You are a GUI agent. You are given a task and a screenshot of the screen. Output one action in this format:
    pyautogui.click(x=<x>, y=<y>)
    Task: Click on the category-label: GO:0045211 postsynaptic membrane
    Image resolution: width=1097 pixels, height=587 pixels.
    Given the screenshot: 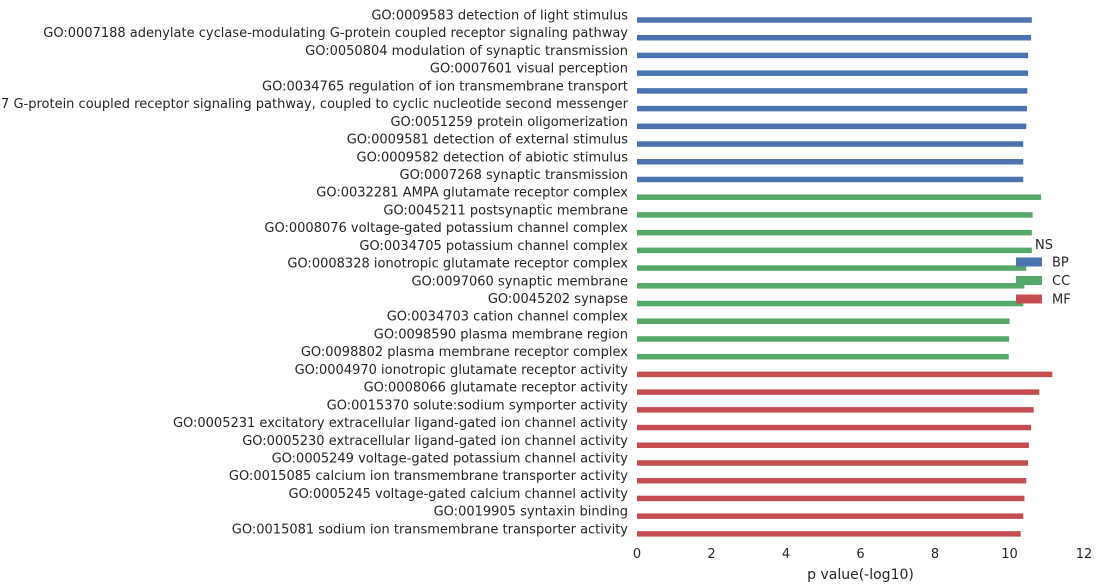 What is the action you would take?
    pyautogui.click(x=505, y=210)
    